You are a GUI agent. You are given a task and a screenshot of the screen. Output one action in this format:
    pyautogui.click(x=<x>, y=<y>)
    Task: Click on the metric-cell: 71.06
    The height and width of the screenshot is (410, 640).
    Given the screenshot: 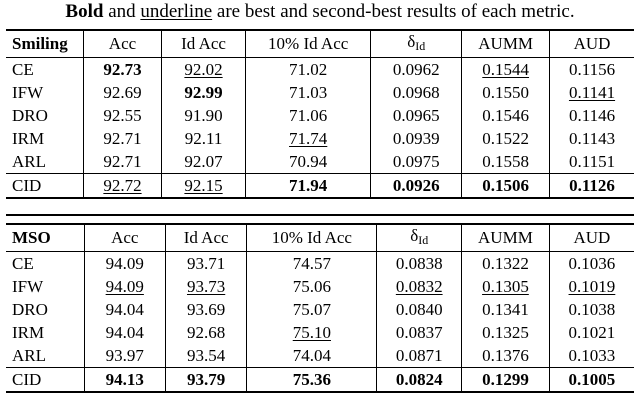 What is the action you would take?
    pyautogui.click(x=308, y=115)
    